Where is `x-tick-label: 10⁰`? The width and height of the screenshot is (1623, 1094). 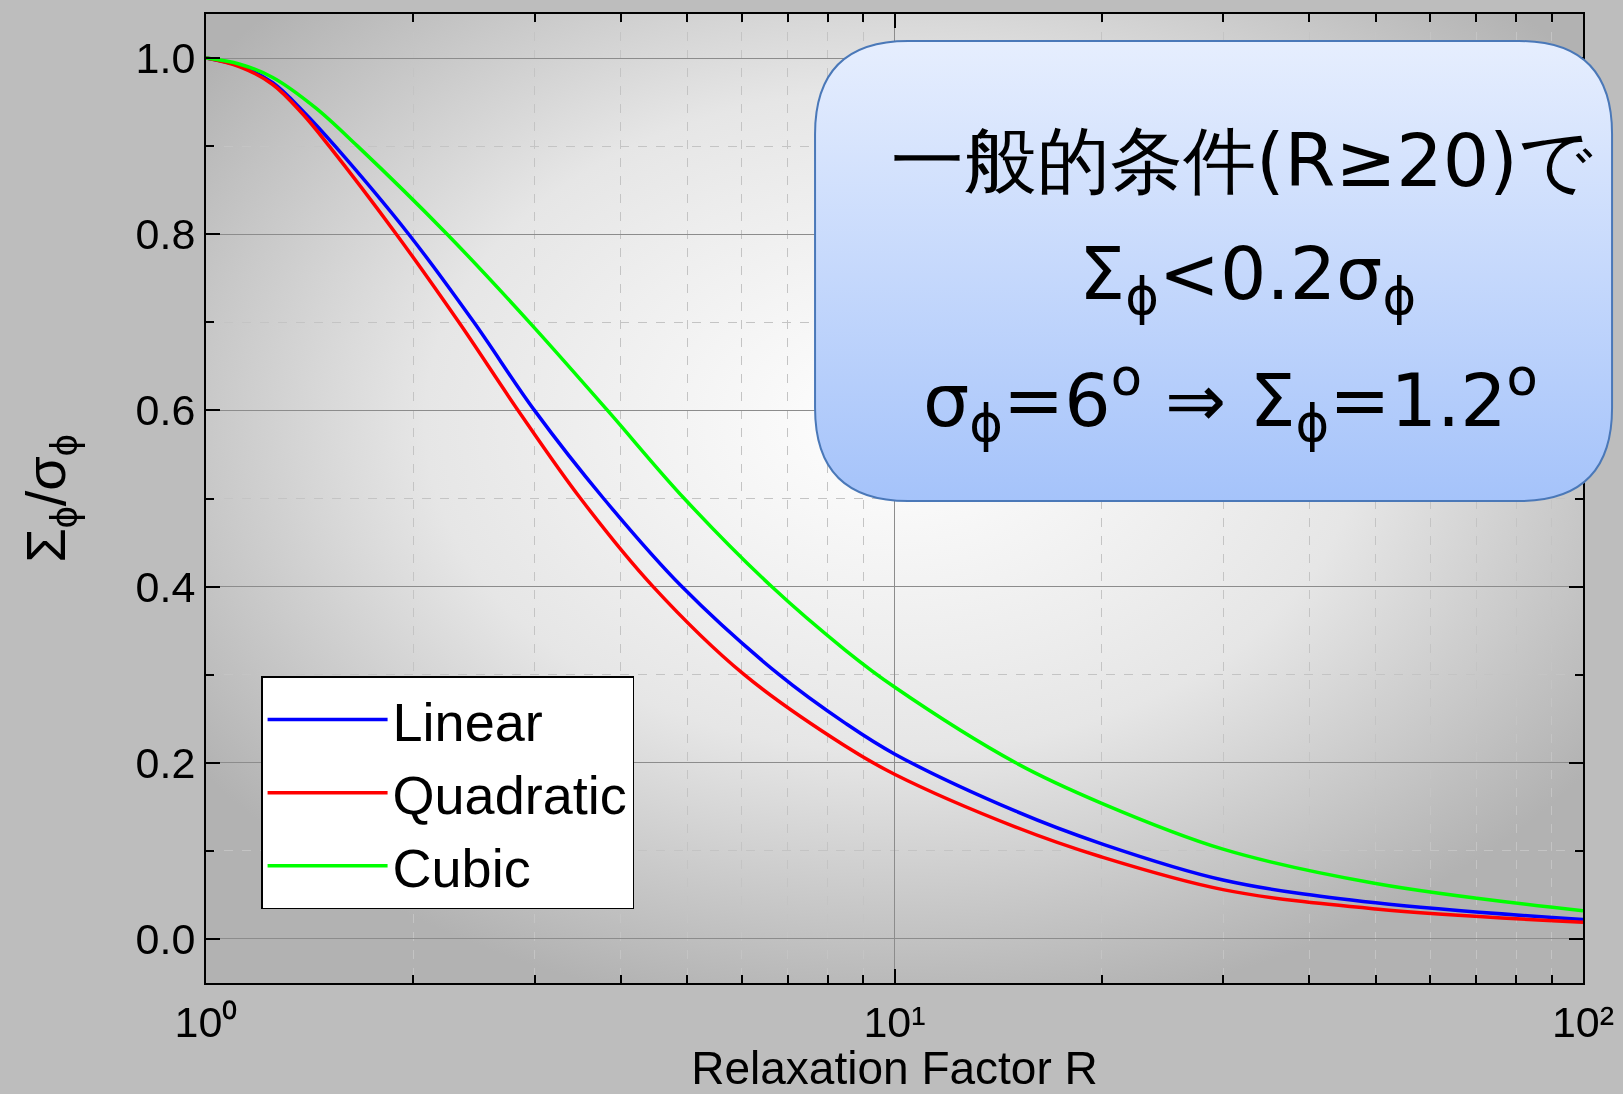 x-tick-label: 10⁰ is located at coordinates (206, 1021).